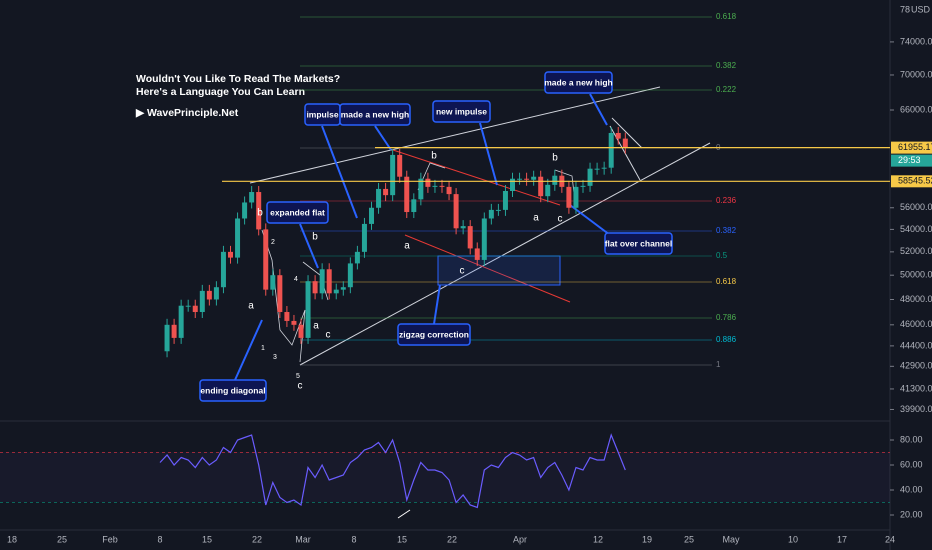 The image size is (932, 550). Describe the element at coordinates (303, 539) in the screenshot. I see `date-label: Mar` at that location.